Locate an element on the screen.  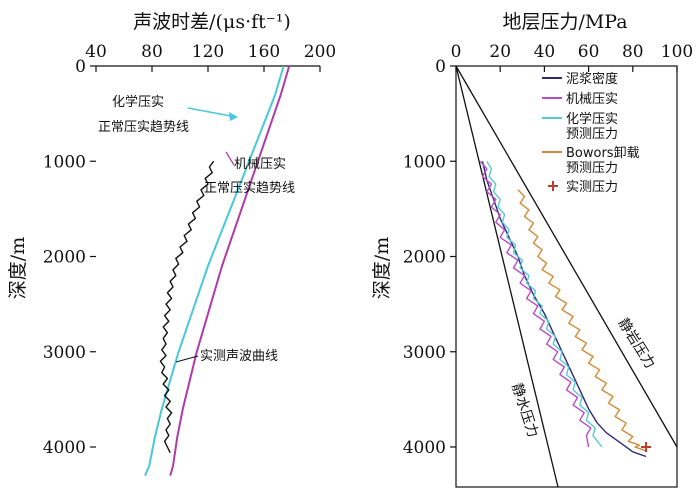
left-annotation-chem-2: 正常压实趋势线 is located at coordinates (143, 127).